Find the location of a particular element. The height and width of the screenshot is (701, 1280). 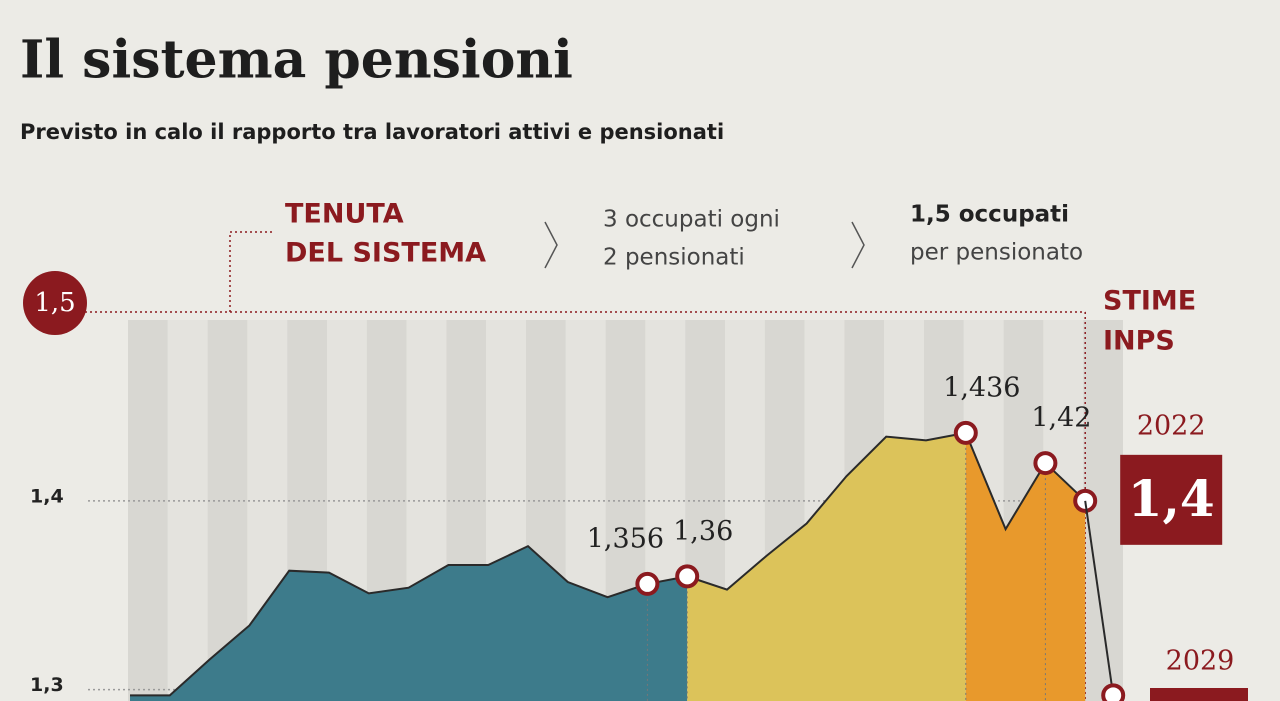

projection-label: 2029 is located at coordinates (1200, 661).